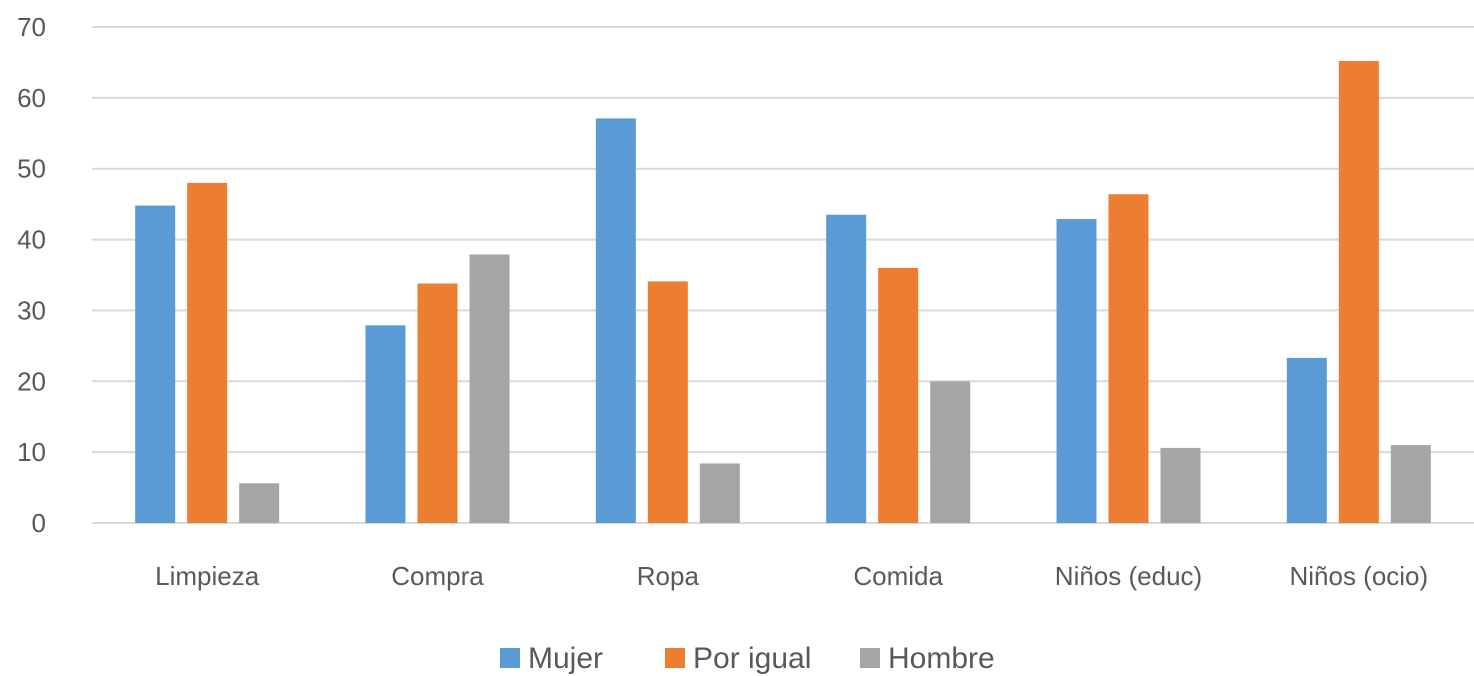  I want to click on y-tick-label: 30, so click(31, 310).